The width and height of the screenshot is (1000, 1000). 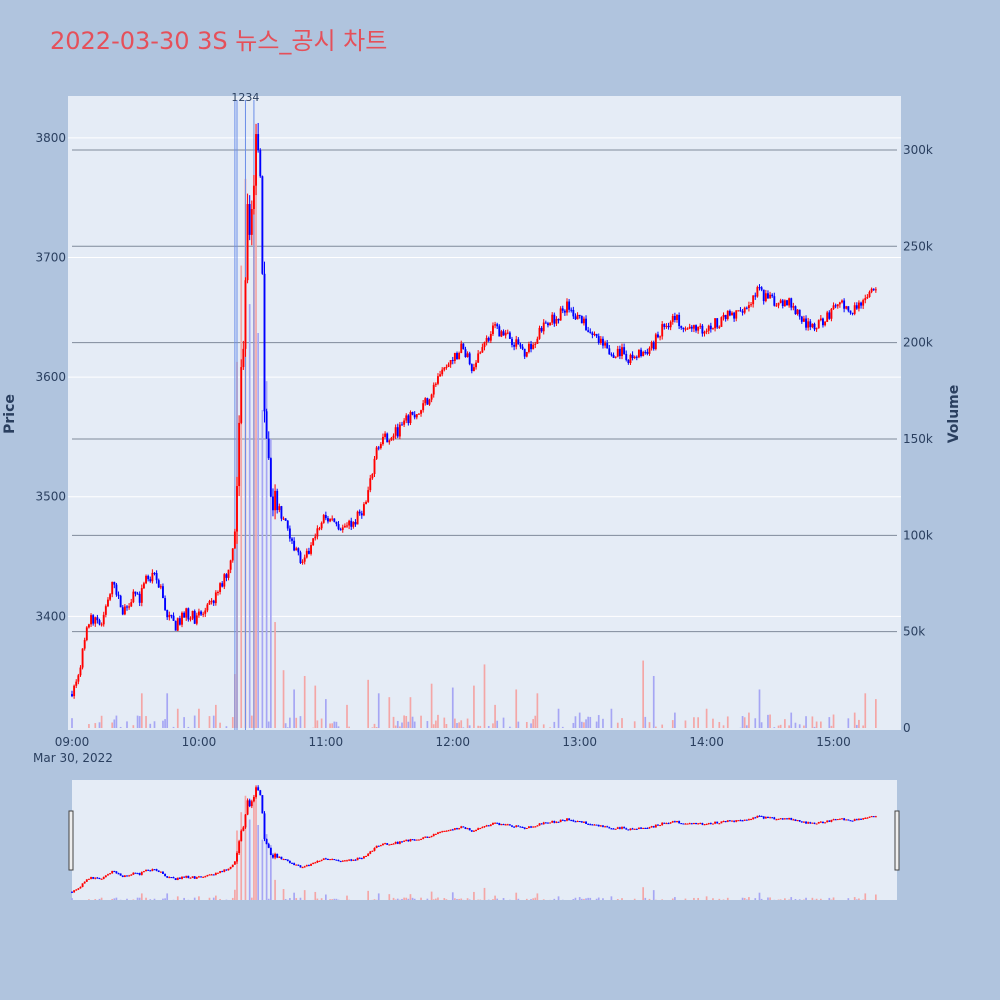 I want to click on range-slider-left-handle, so click(x=71, y=840).